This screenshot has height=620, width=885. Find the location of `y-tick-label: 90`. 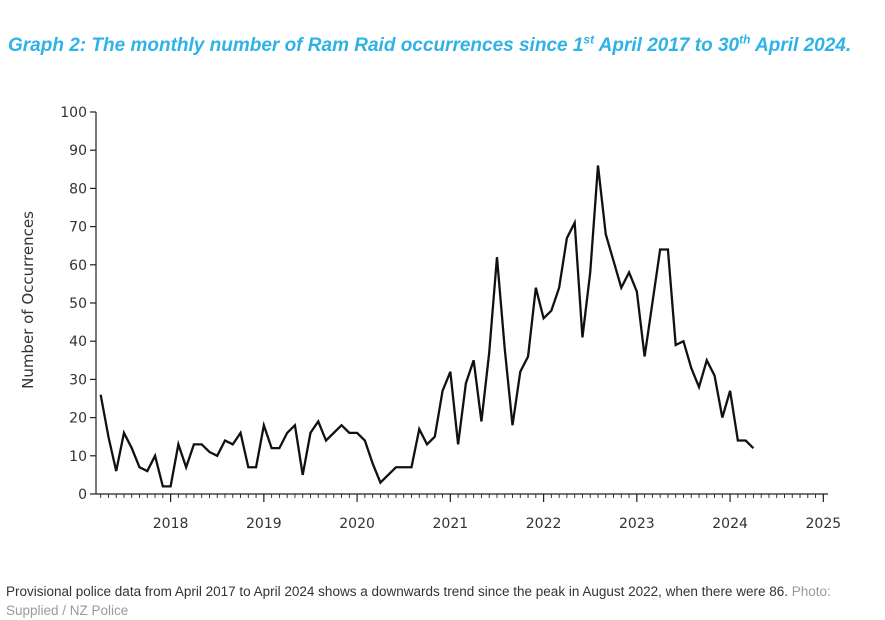

y-tick-label: 90 is located at coordinates (78, 151).